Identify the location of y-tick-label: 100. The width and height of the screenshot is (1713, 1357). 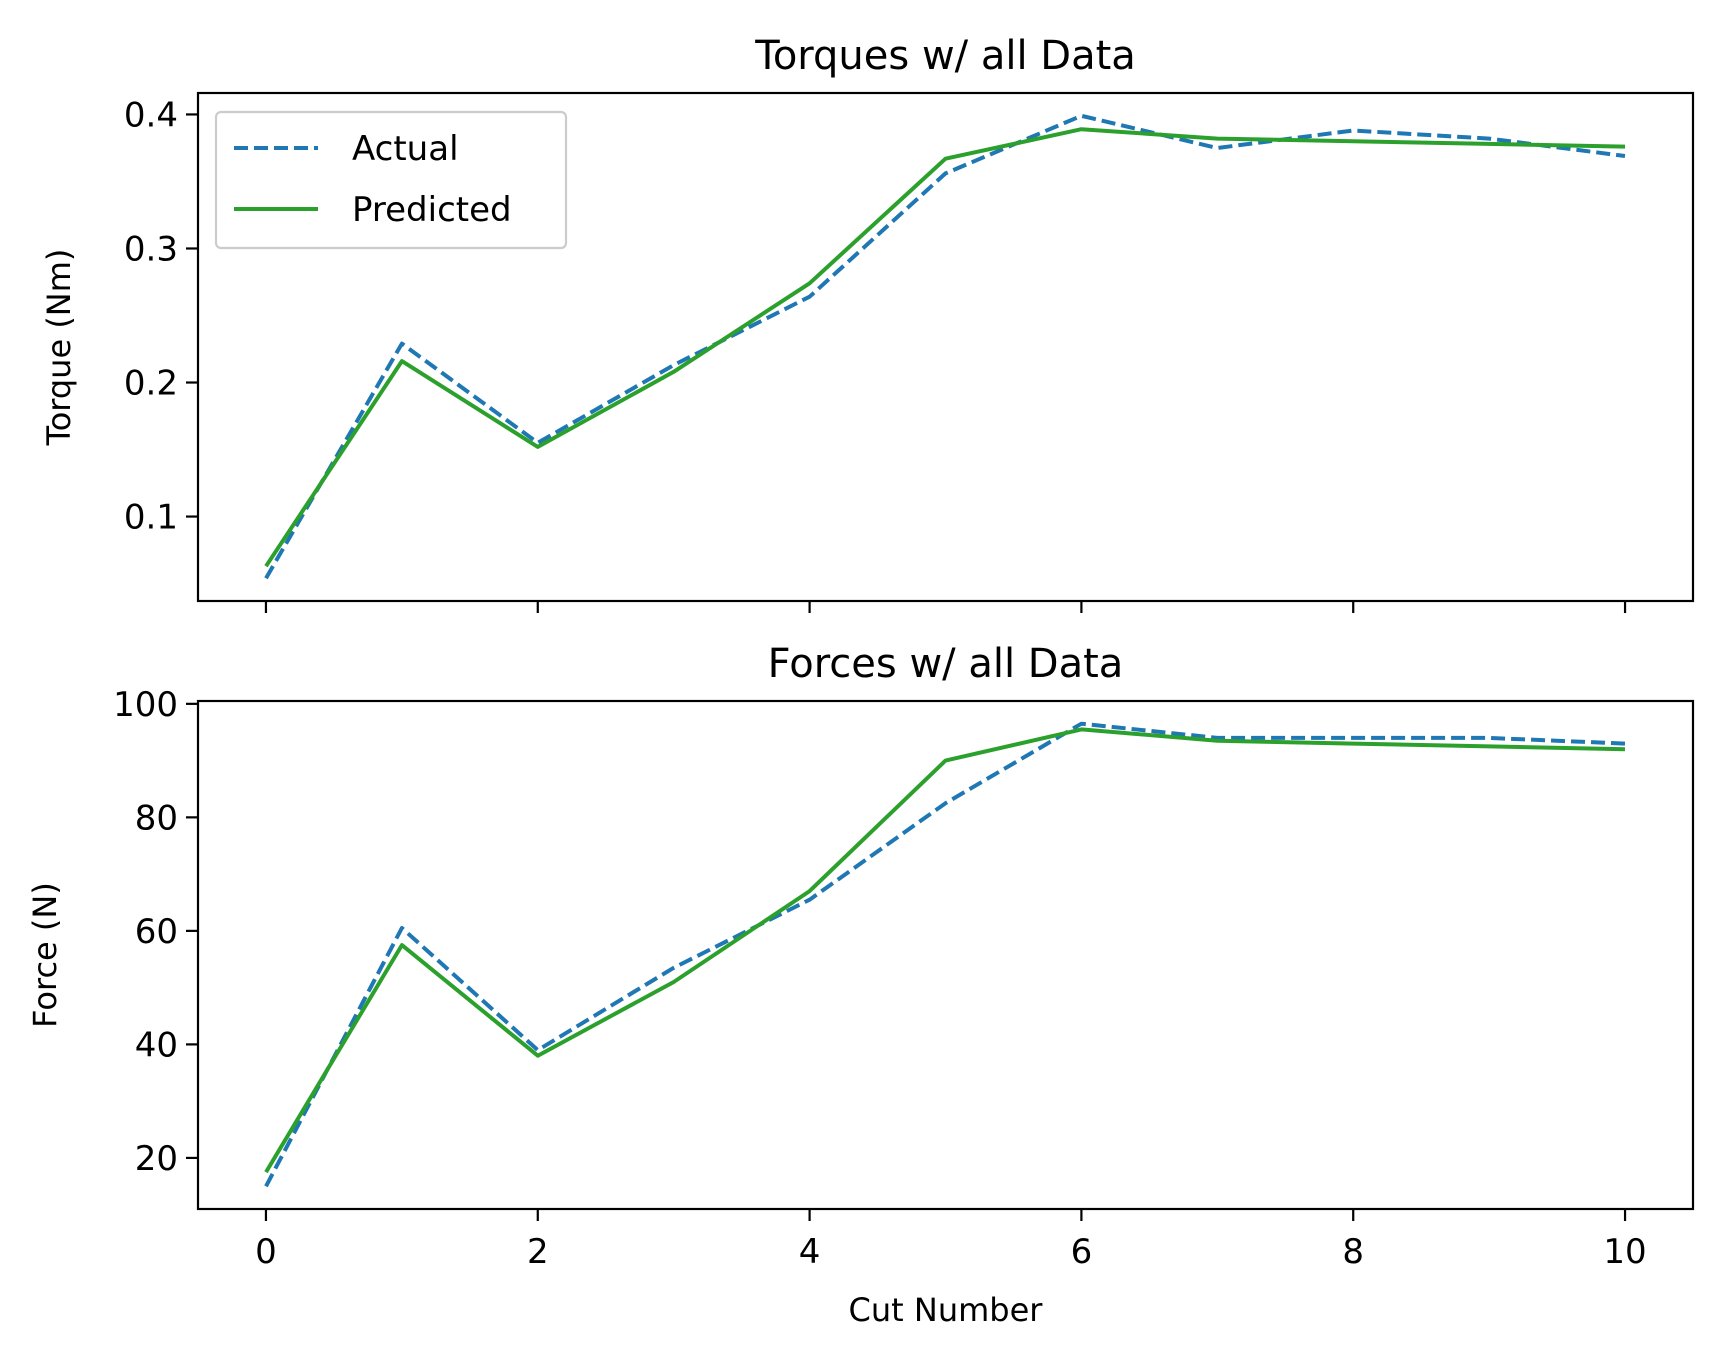
(145, 705).